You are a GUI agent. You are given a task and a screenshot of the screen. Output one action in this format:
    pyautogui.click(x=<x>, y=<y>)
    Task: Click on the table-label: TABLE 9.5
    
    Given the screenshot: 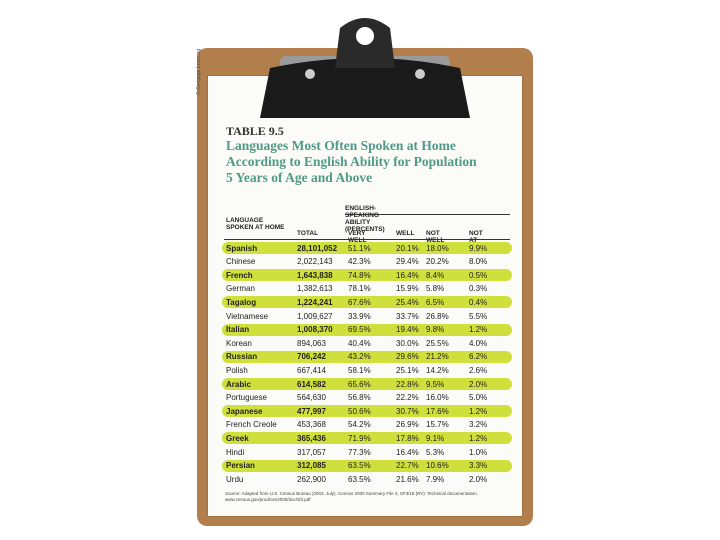 What is the action you would take?
    pyautogui.click(x=255, y=131)
    